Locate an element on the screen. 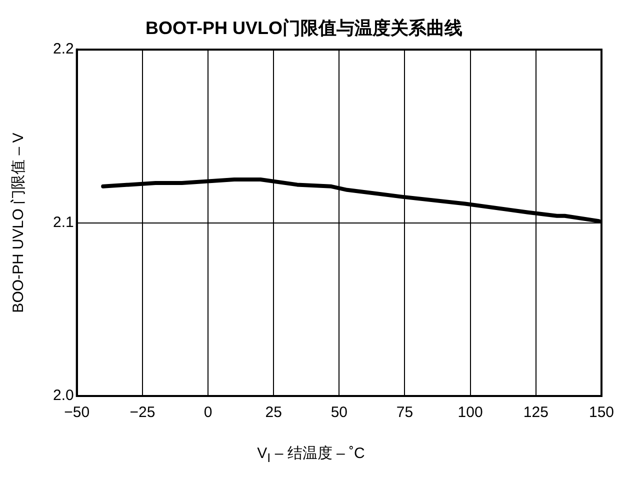 This screenshot has width=622, height=480. y-axis-title: BOO-PH UVLO 门限值 – V is located at coordinates (19, 222).